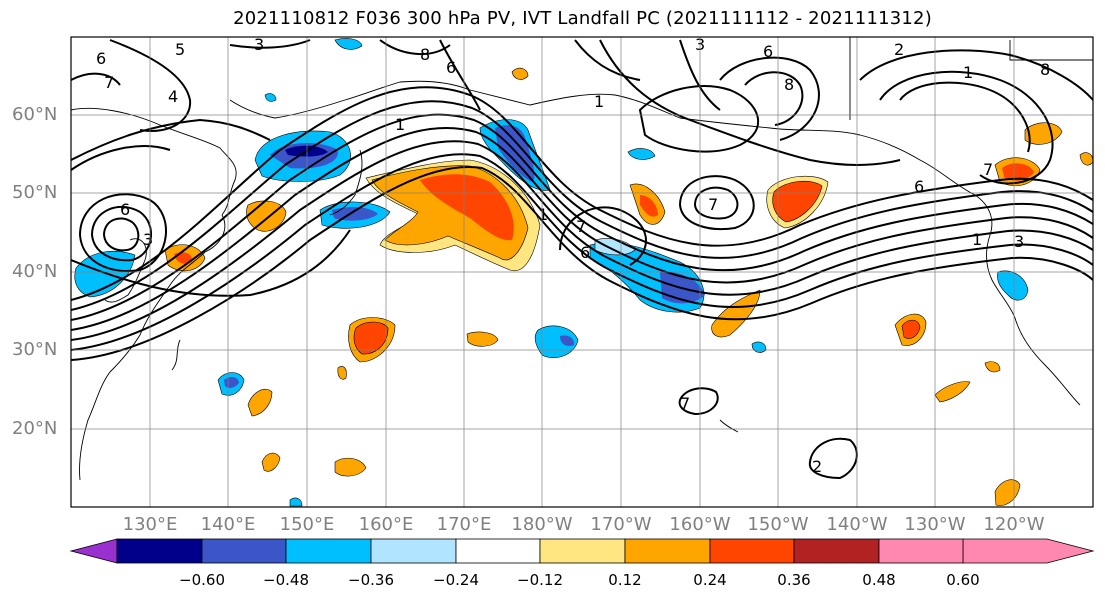 The width and height of the screenshot is (1105, 601). What do you see at coordinates (180, 49) in the screenshot?
I see `contour-label: 5` at bounding box center [180, 49].